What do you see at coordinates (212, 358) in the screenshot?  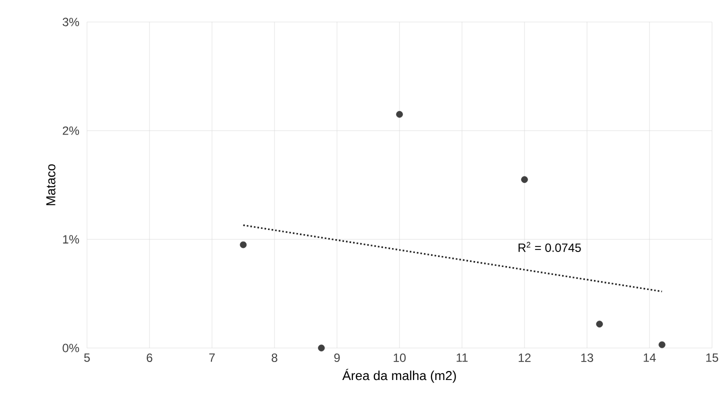 I see `x-tick-label: 7` at bounding box center [212, 358].